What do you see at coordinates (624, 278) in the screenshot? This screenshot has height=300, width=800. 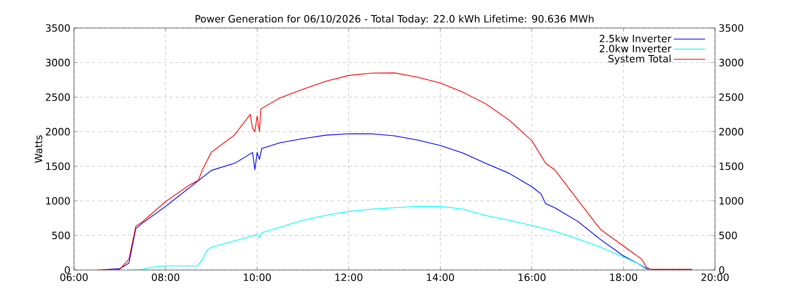 I see `x-tick-label: 18:00` at bounding box center [624, 278].